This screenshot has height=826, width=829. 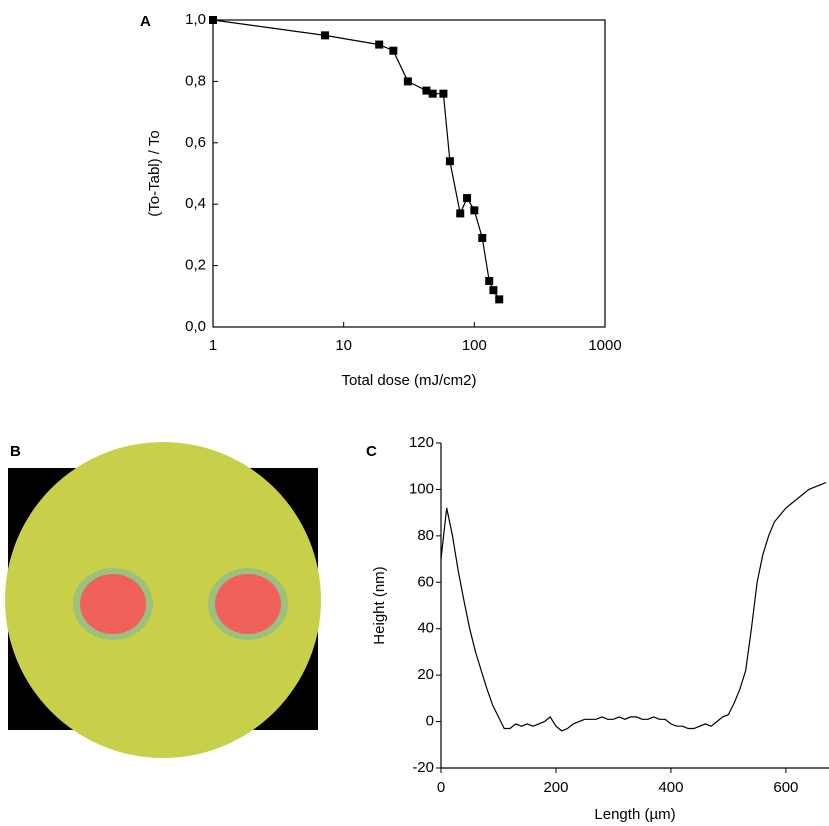 What do you see at coordinates (195, 80) in the screenshot?
I see `y-tick-label: 0,8` at bounding box center [195, 80].